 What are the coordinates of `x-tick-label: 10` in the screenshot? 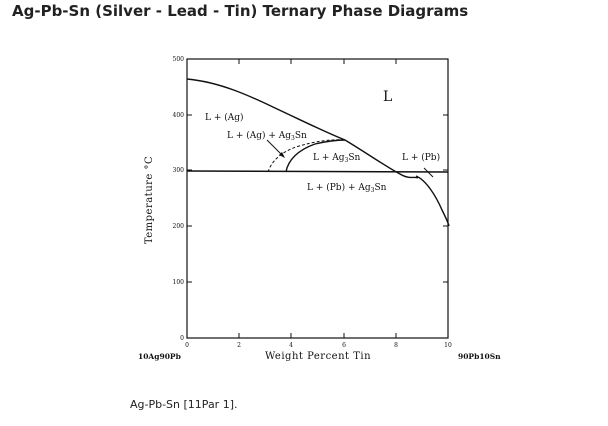 It's located at (448, 345).